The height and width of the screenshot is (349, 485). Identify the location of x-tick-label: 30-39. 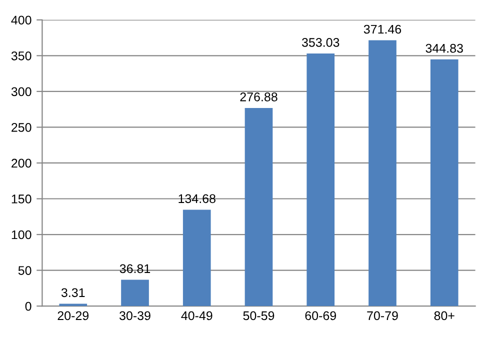
(134, 315).